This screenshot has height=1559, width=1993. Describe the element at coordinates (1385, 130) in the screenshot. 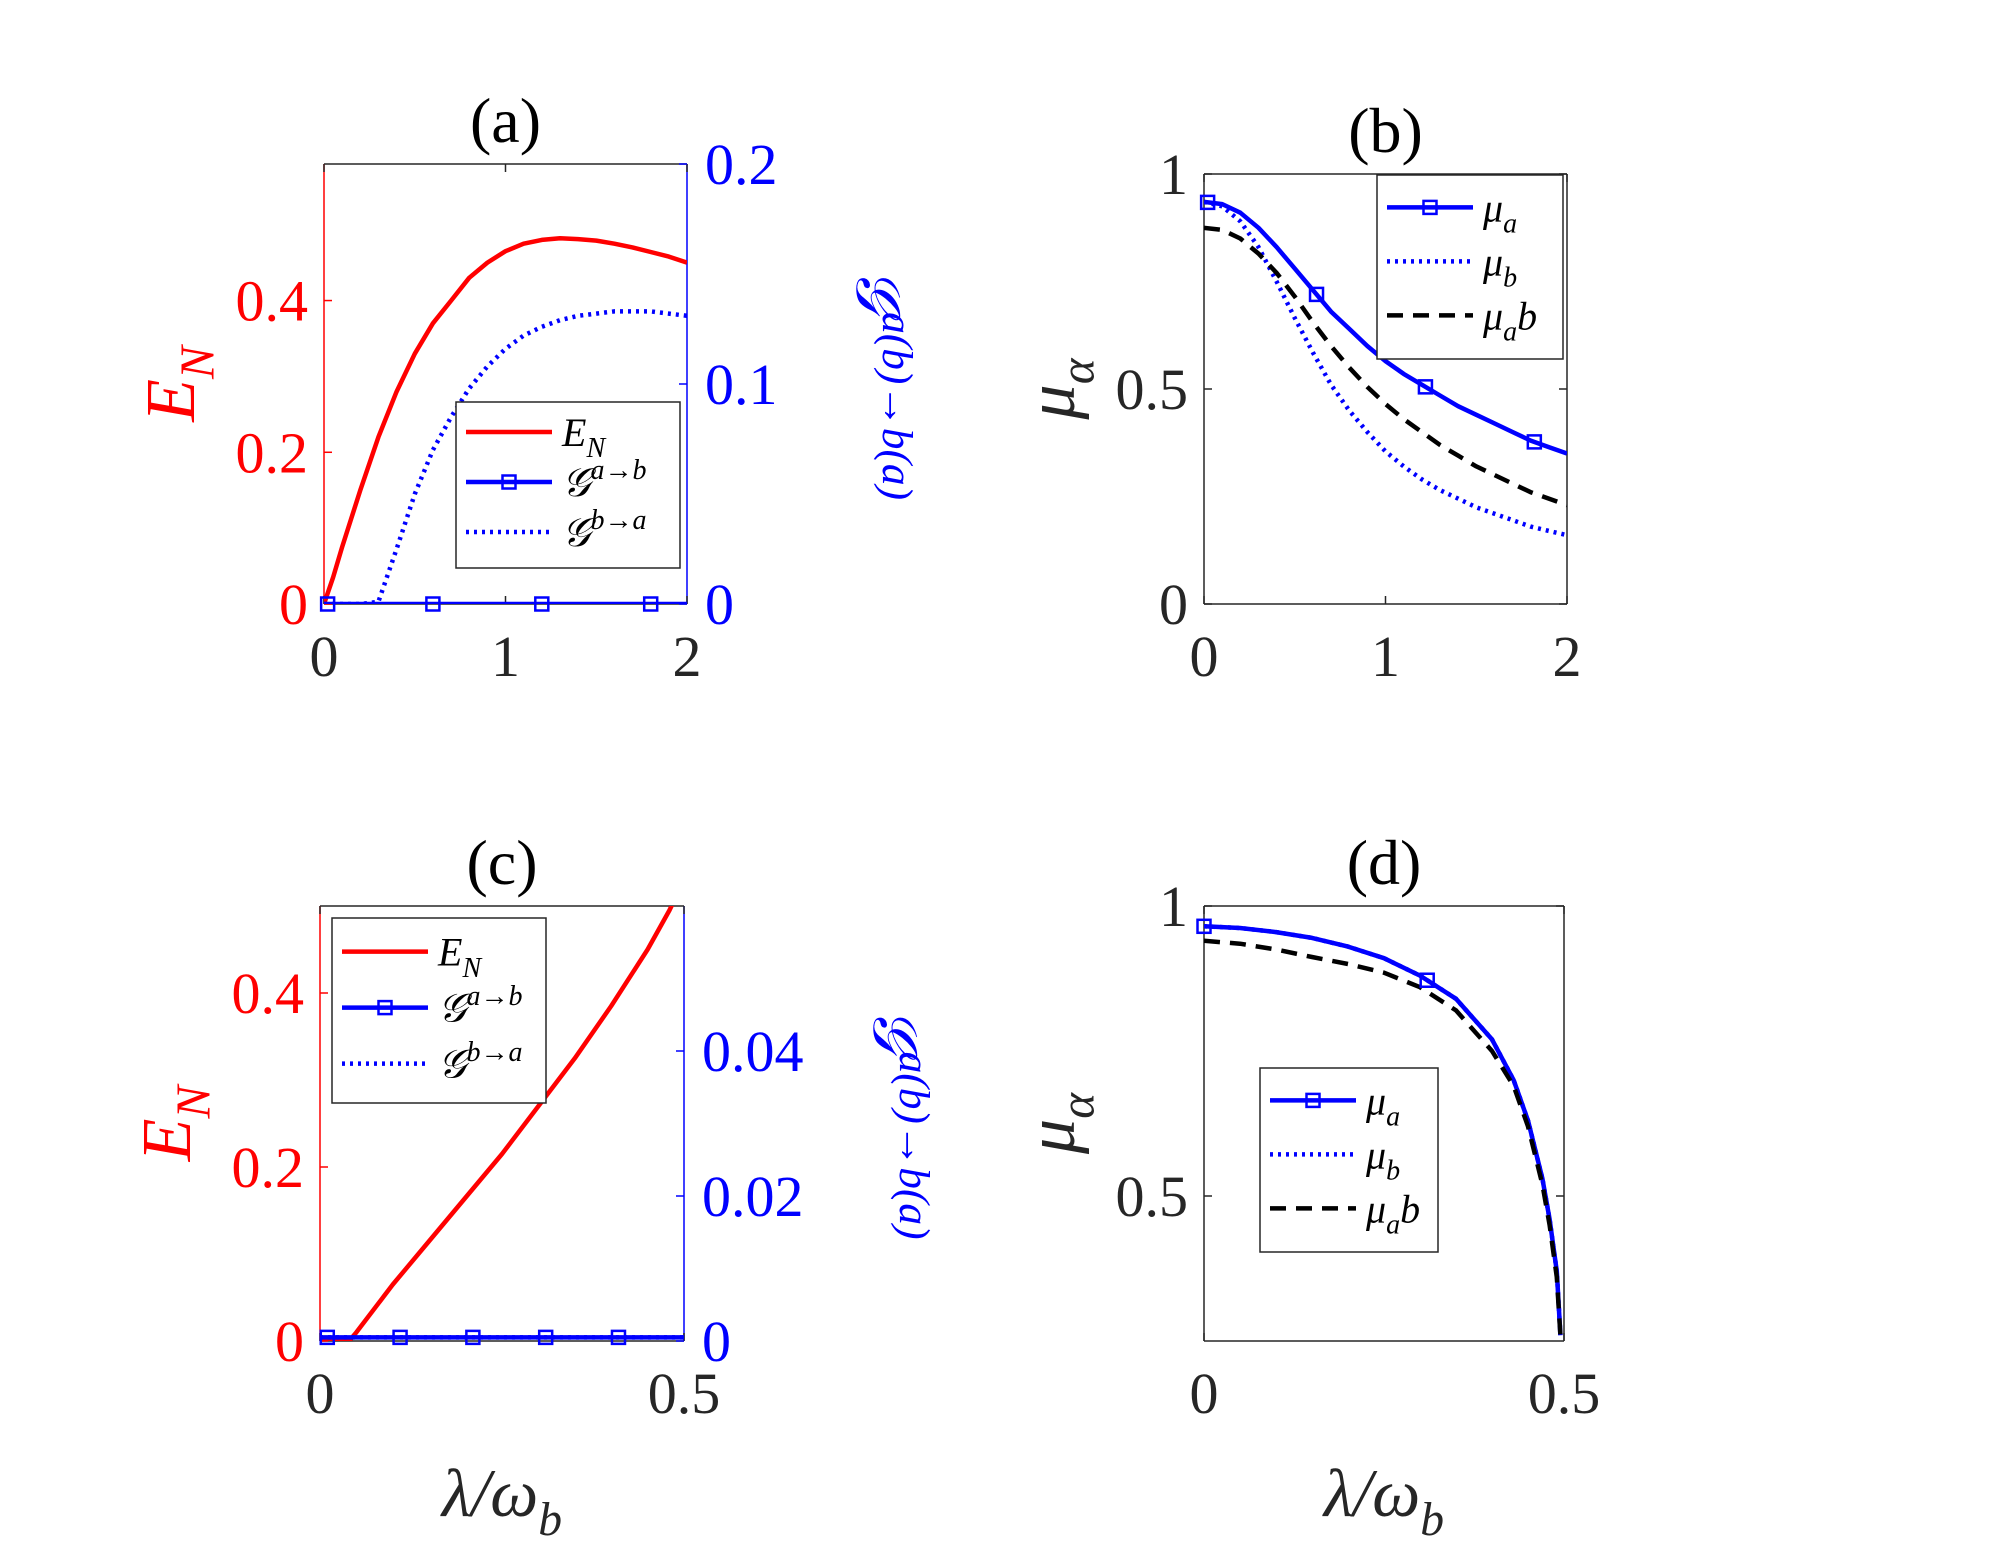

I see `panel-title: (b)` at that location.